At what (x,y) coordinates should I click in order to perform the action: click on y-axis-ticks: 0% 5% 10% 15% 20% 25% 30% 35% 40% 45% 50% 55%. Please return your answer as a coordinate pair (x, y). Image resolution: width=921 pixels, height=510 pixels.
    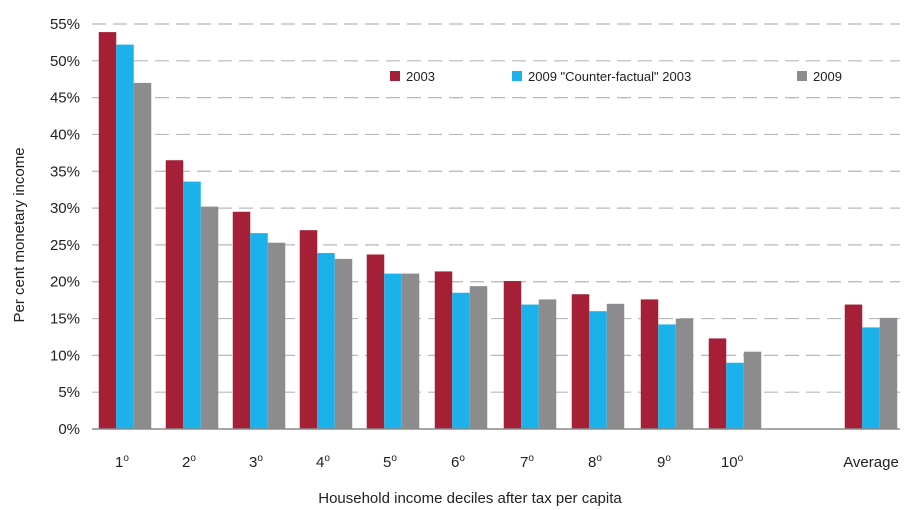
    Looking at the image, I should click on (65, 227).